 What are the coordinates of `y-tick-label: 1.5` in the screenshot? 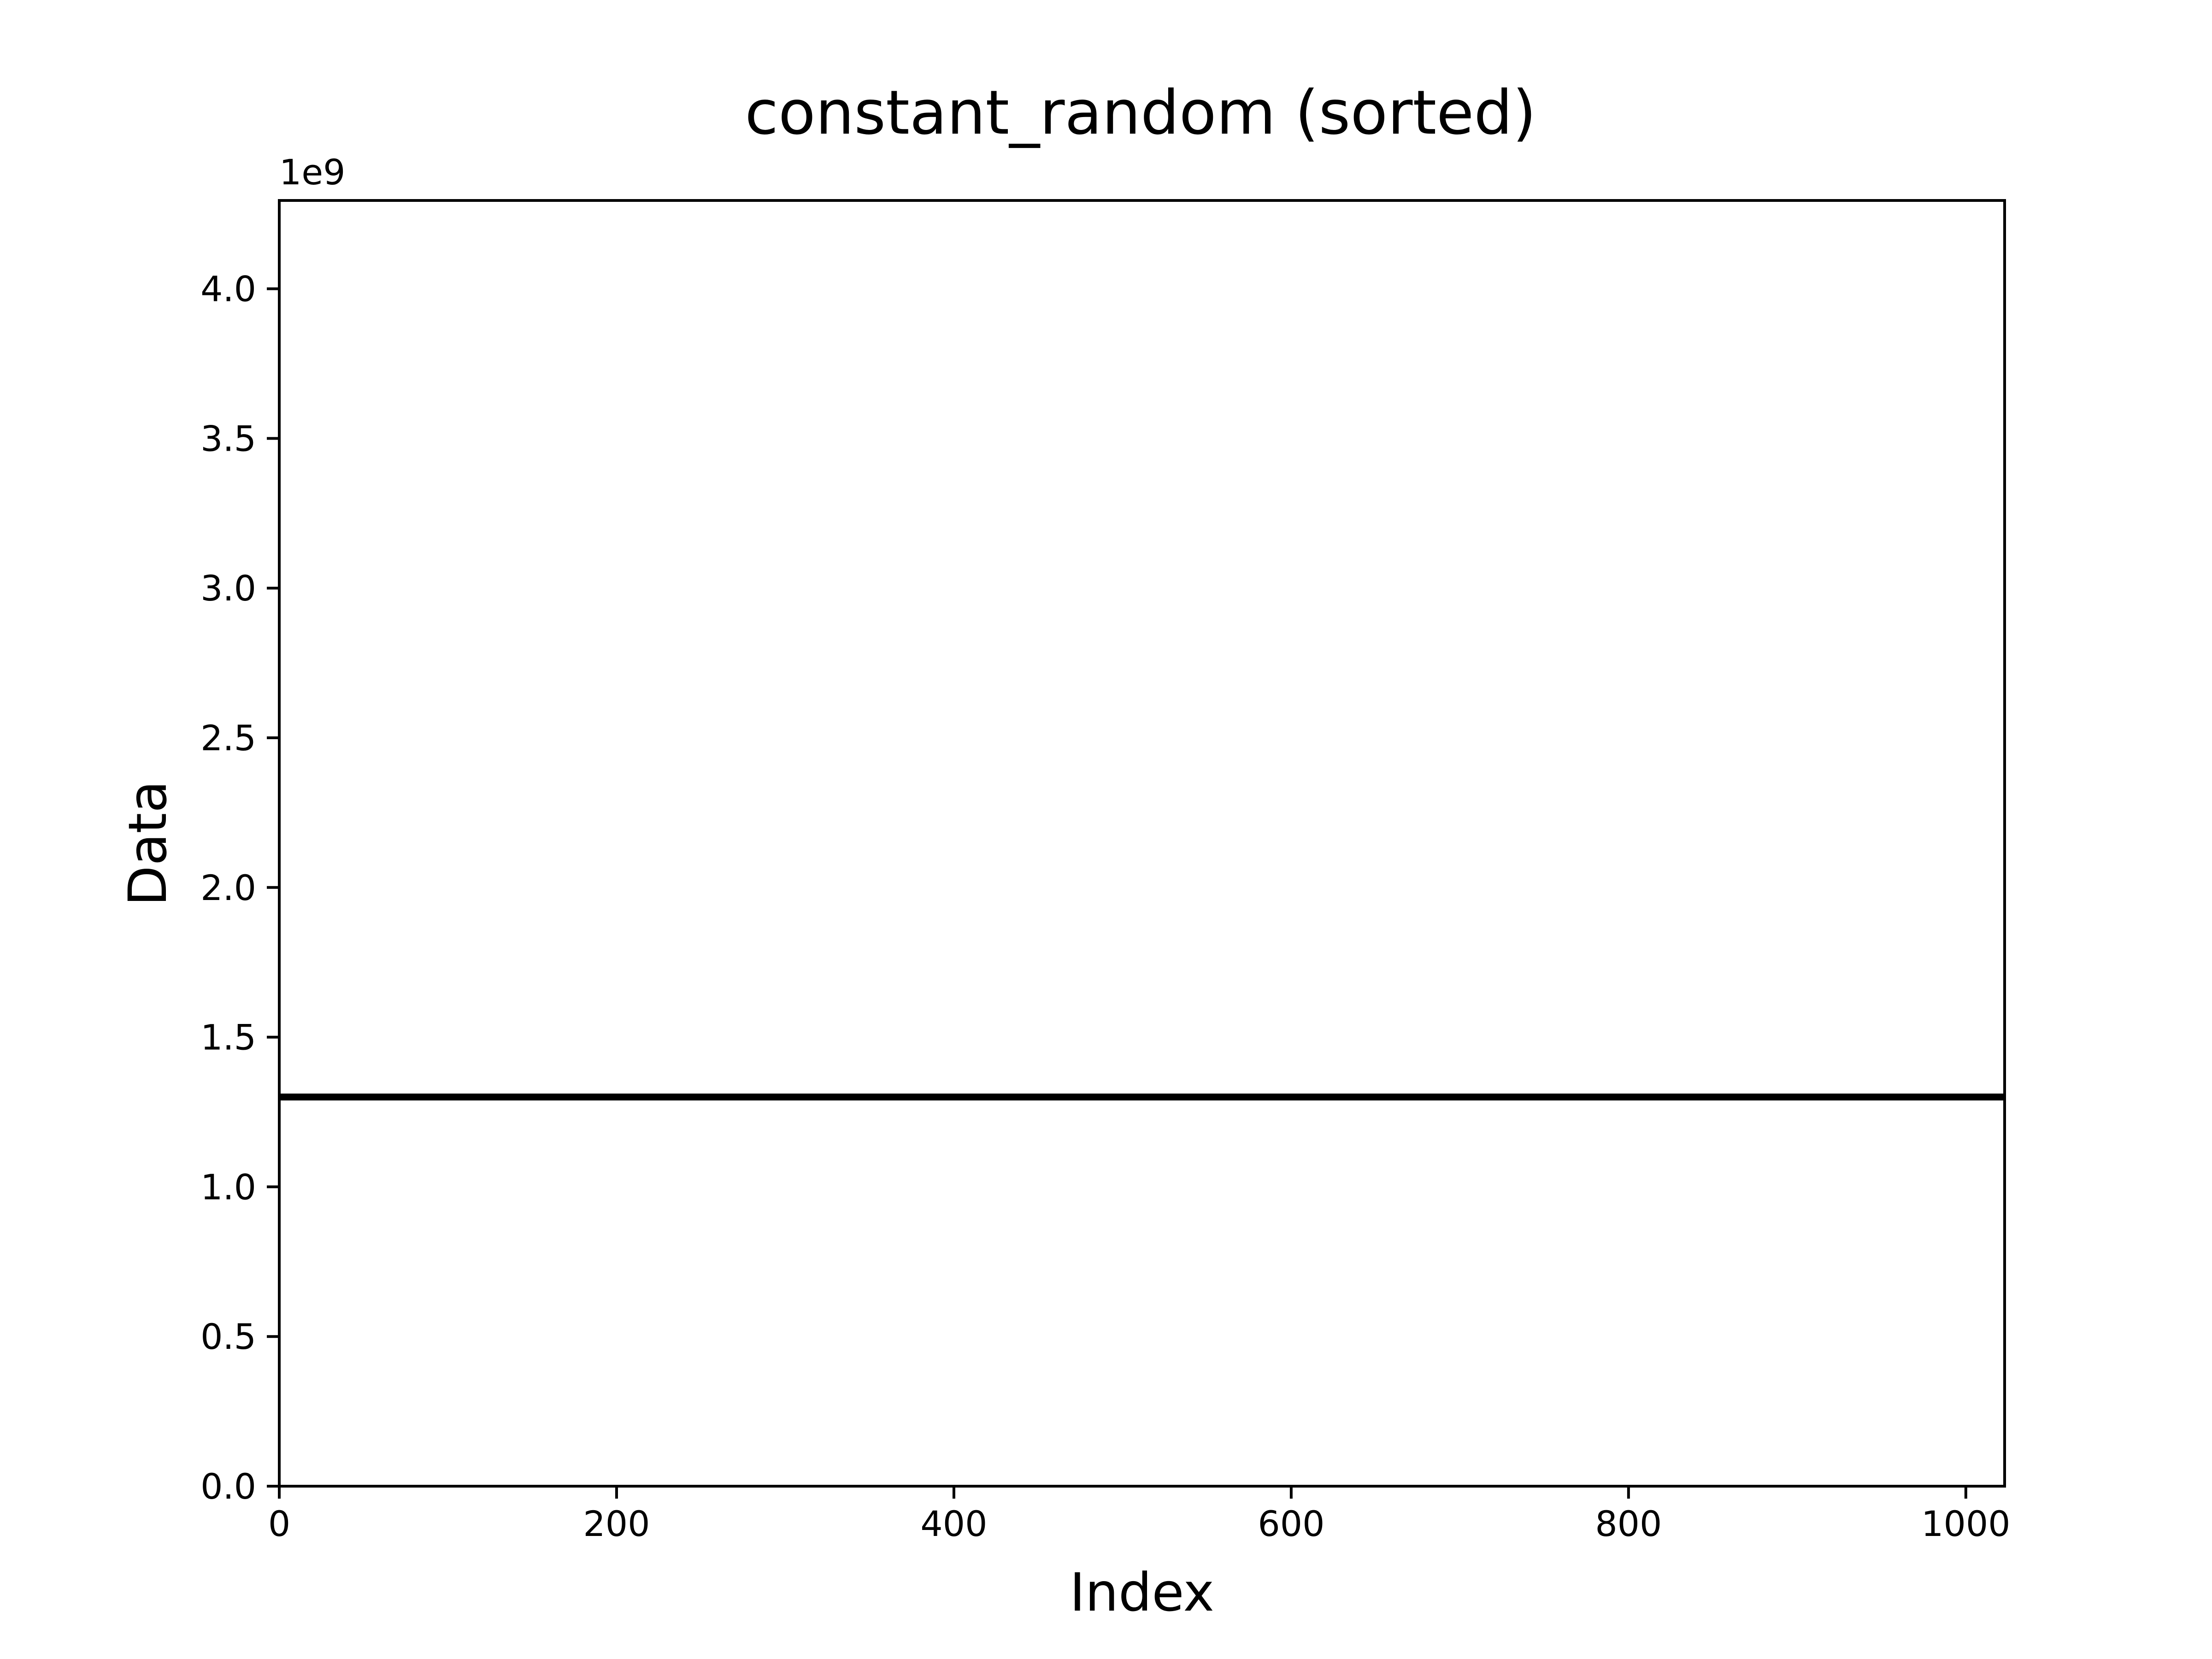 It's located at (228, 1037).